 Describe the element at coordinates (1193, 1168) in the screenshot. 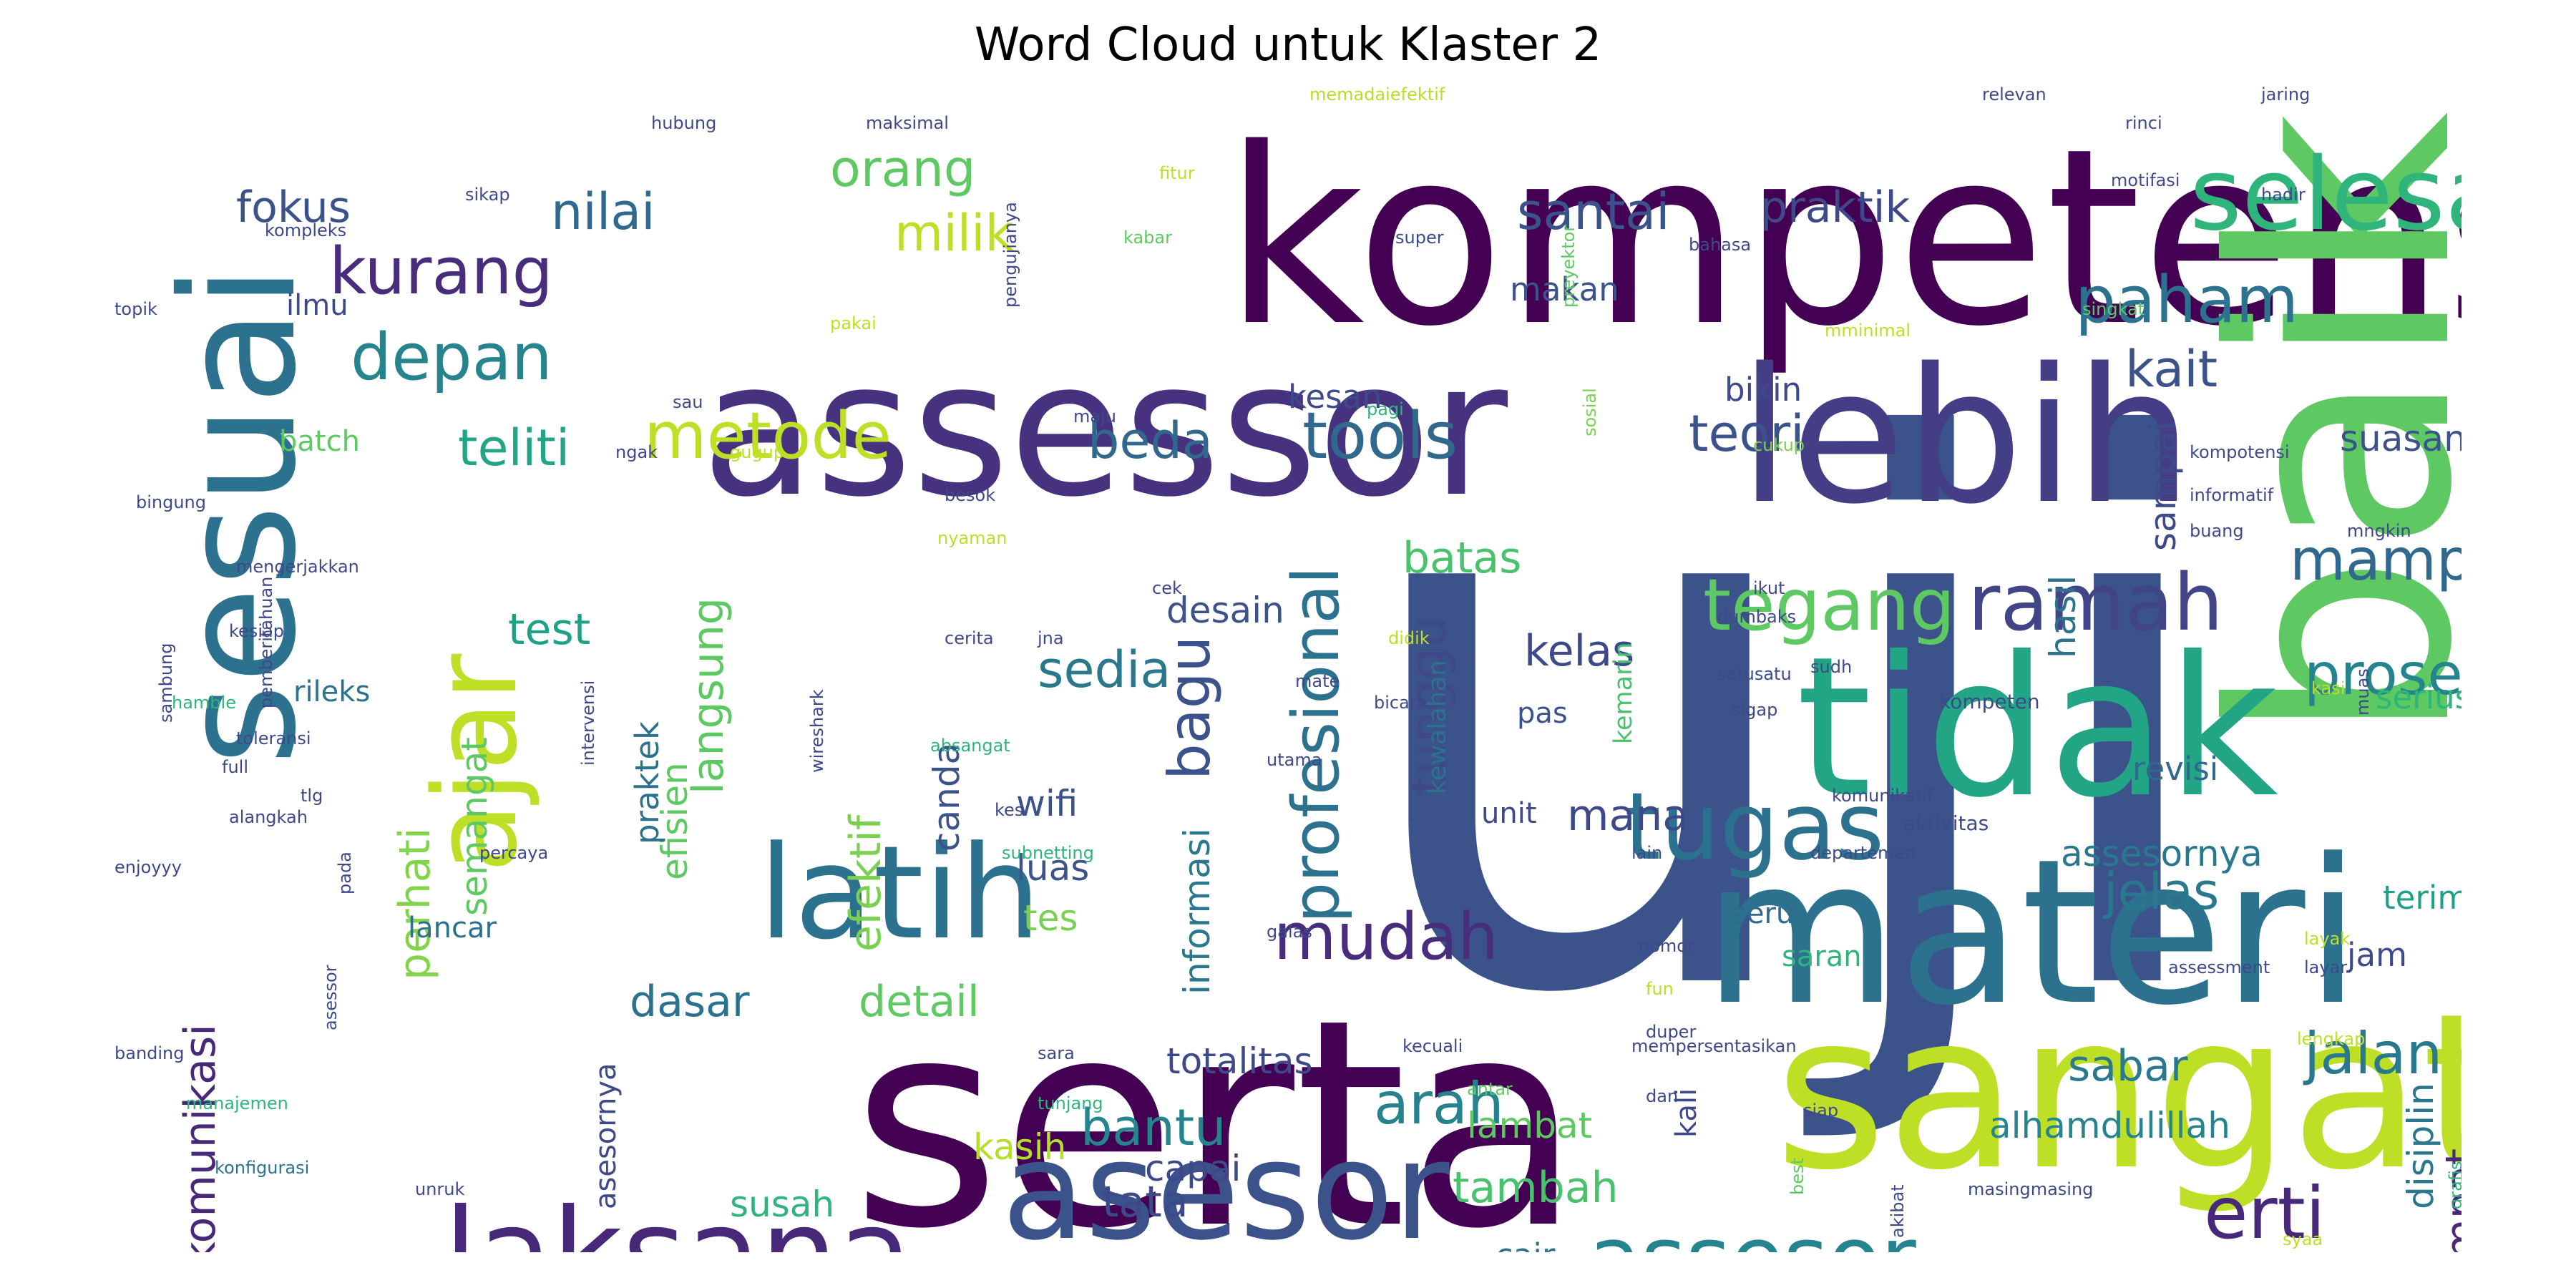

I see `word-capai: capai` at that location.